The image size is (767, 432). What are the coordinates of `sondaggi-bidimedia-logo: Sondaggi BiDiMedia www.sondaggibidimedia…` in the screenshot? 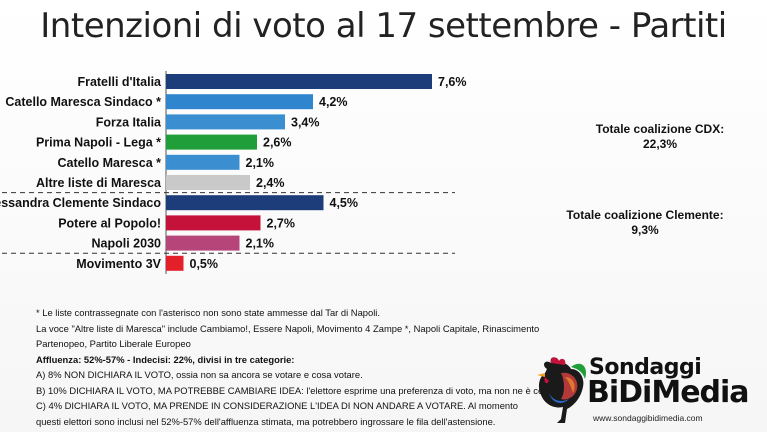 It's located at (646, 390).